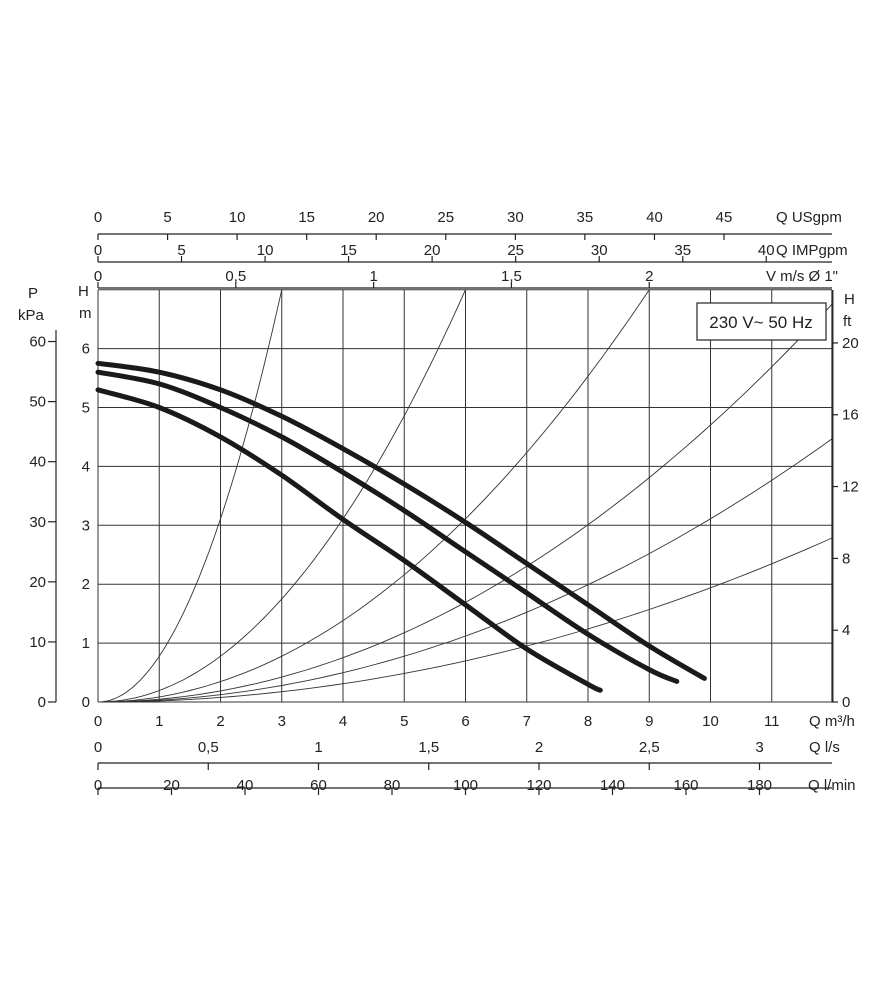 The height and width of the screenshot is (1000, 885). What do you see at coordinates (515, 250) in the screenshot?
I see `impgpm-axis-tick-label: 25` at bounding box center [515, 250].